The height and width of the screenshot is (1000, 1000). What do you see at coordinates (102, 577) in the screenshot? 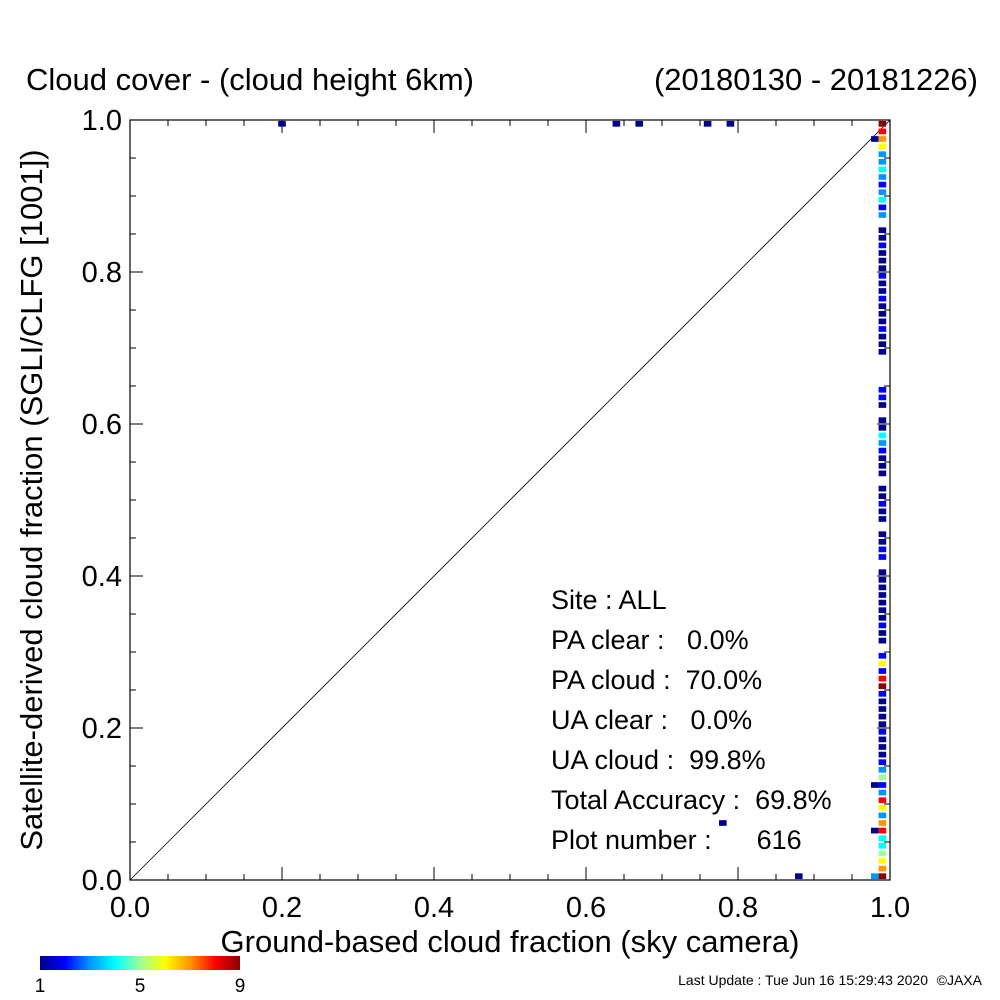
I see `y-tick-label: 0.4` at bounding box center [102, 577].